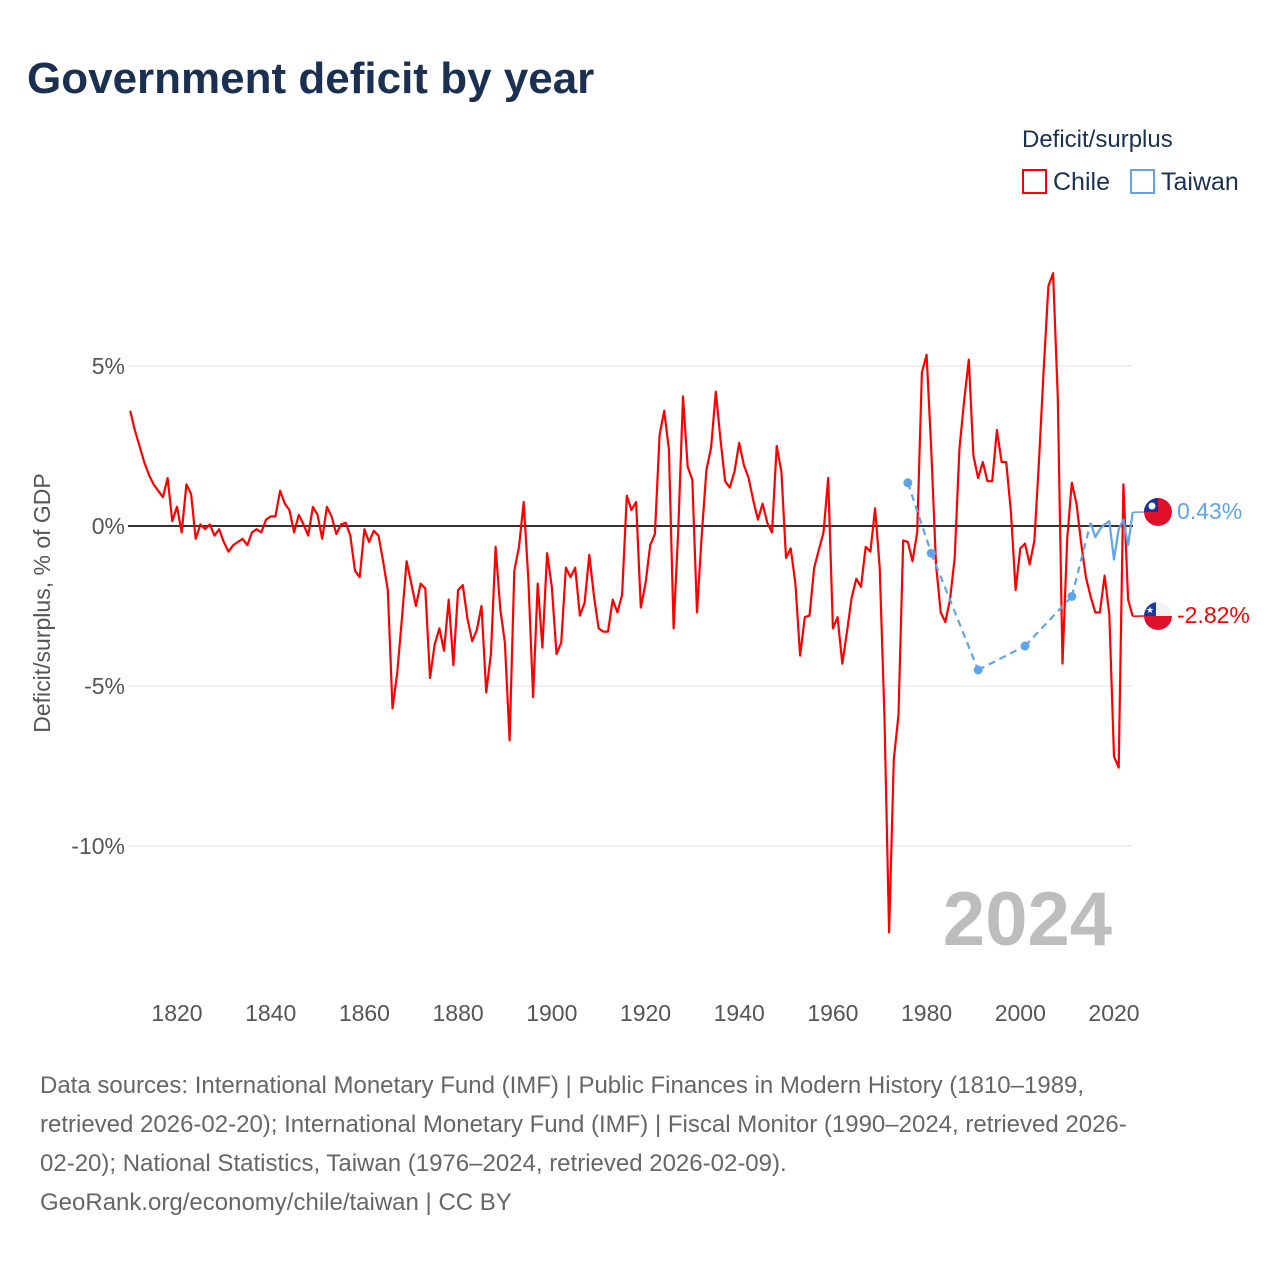 The image size is (1280, 1280). What do you see at coordinates (1142, 181) in the screenshot?
I see `legend-swatch-taiwan` at bounding box center [1142, 181].